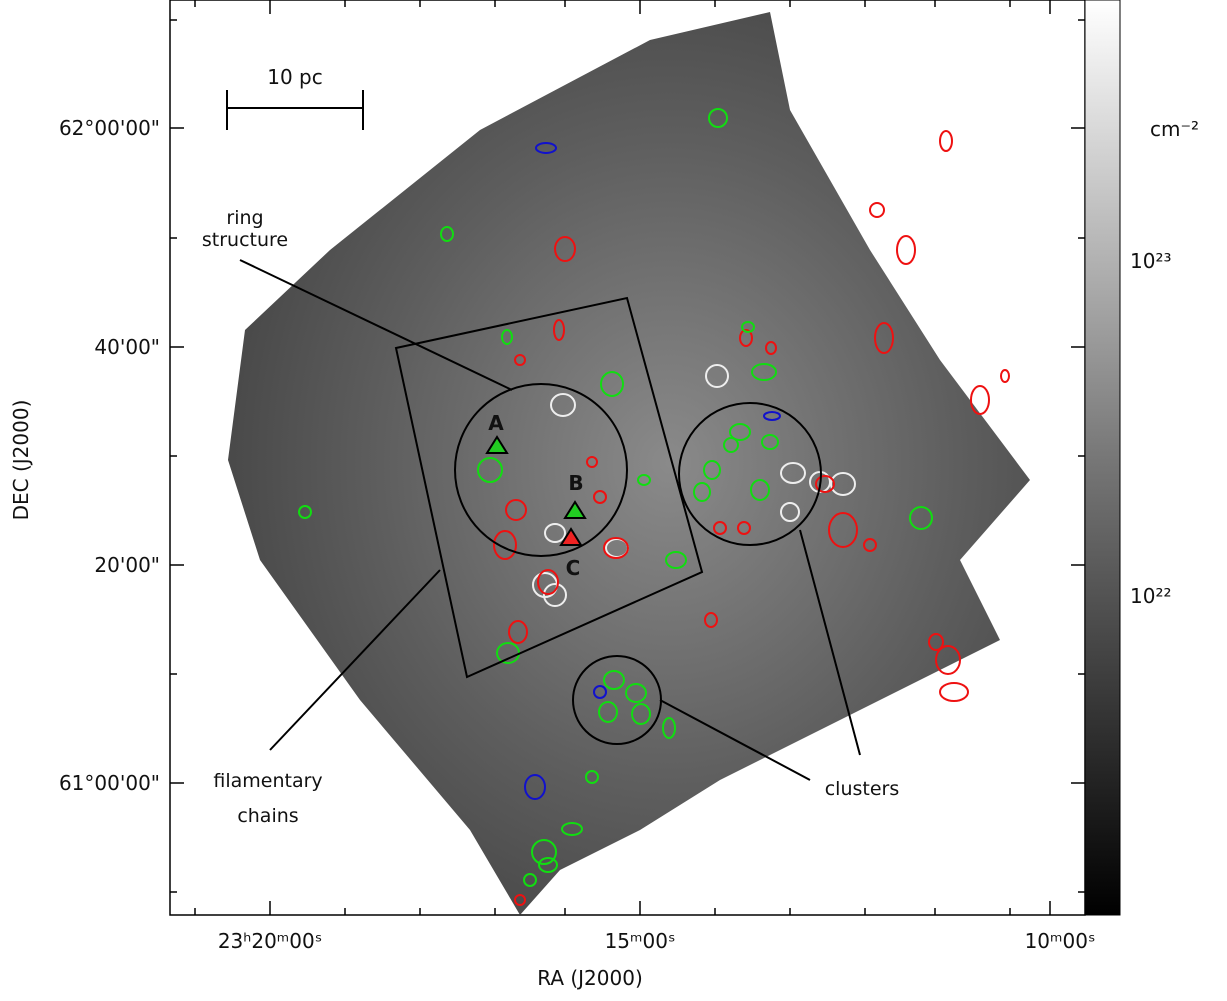  What do you see at coordinates (244, 218) in the screenshot?
I see `annotation: ring` at bounding box center [244, 218].